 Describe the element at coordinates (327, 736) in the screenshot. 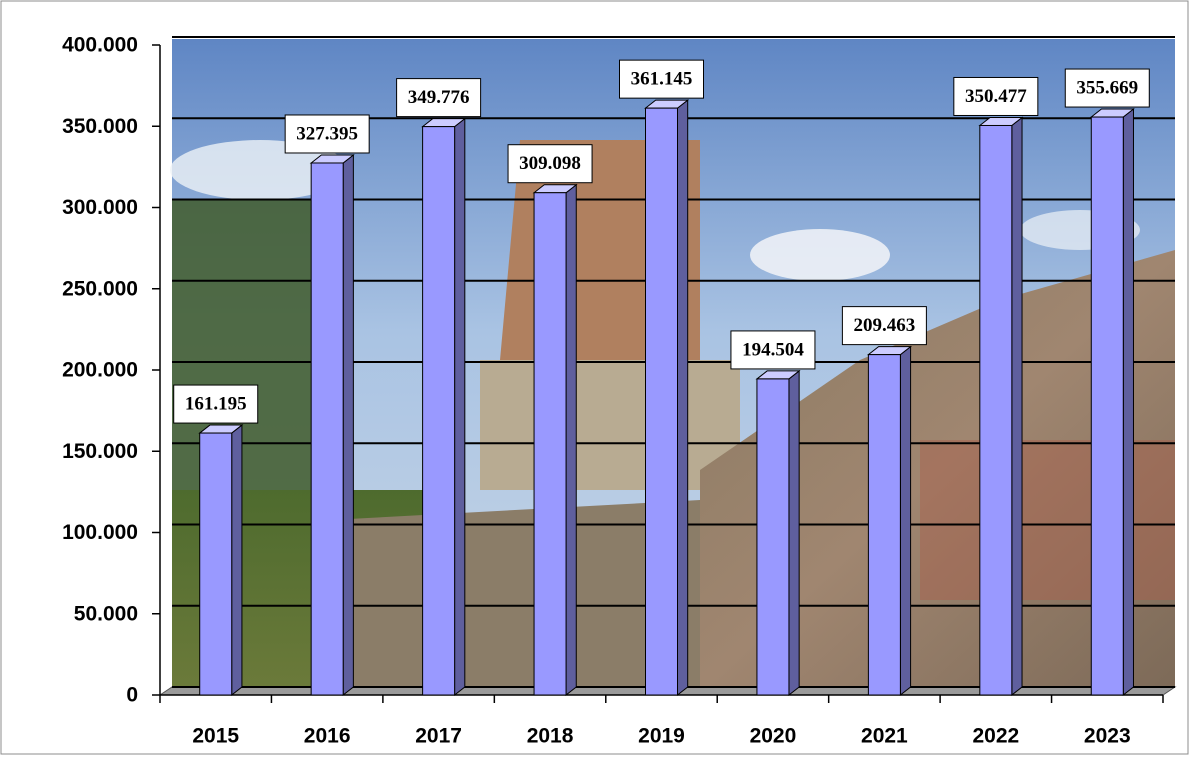

I see `x-tick-label: 2016` at that location.